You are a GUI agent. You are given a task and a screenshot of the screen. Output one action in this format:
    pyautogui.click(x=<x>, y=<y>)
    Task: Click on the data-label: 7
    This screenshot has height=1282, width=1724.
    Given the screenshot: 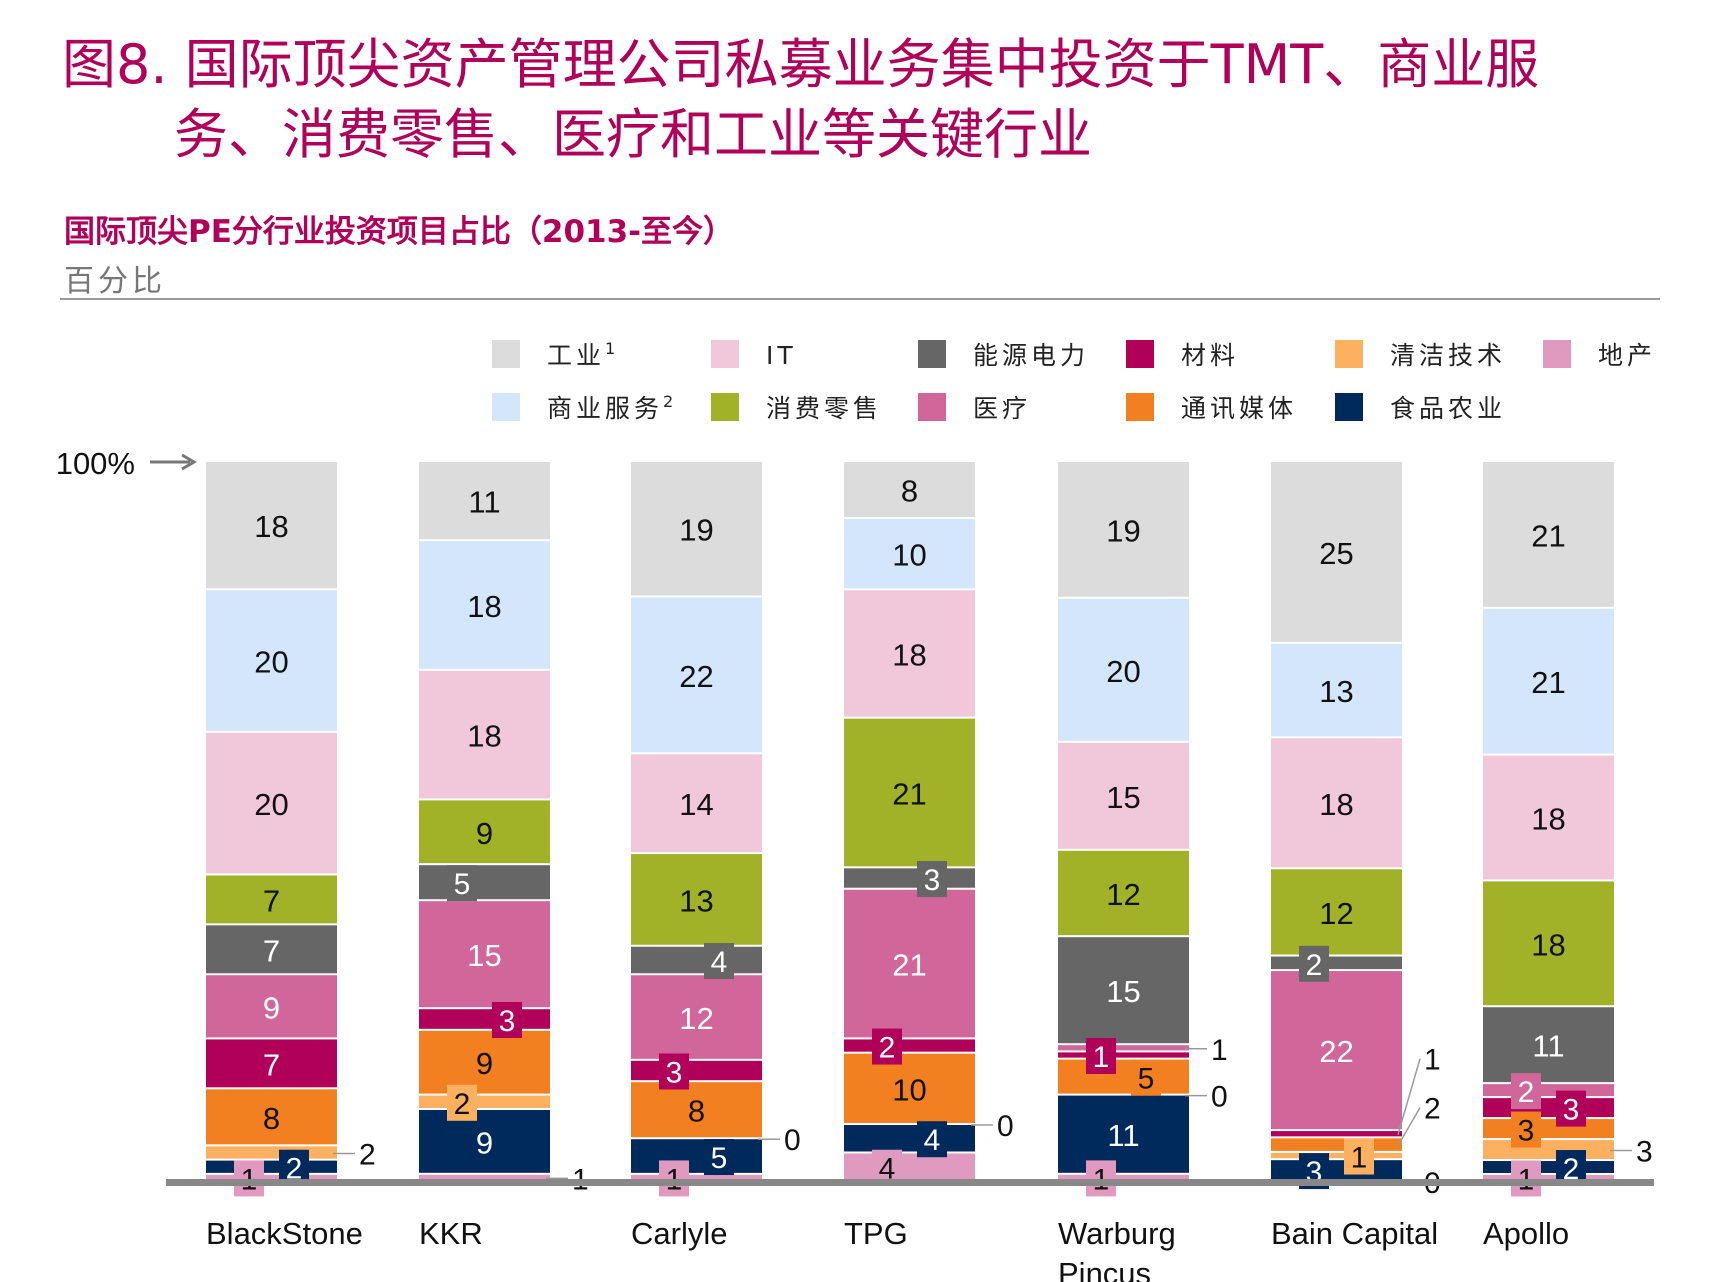 What is the action you would take?
    pyautogui.click(x=271, y=950)
    